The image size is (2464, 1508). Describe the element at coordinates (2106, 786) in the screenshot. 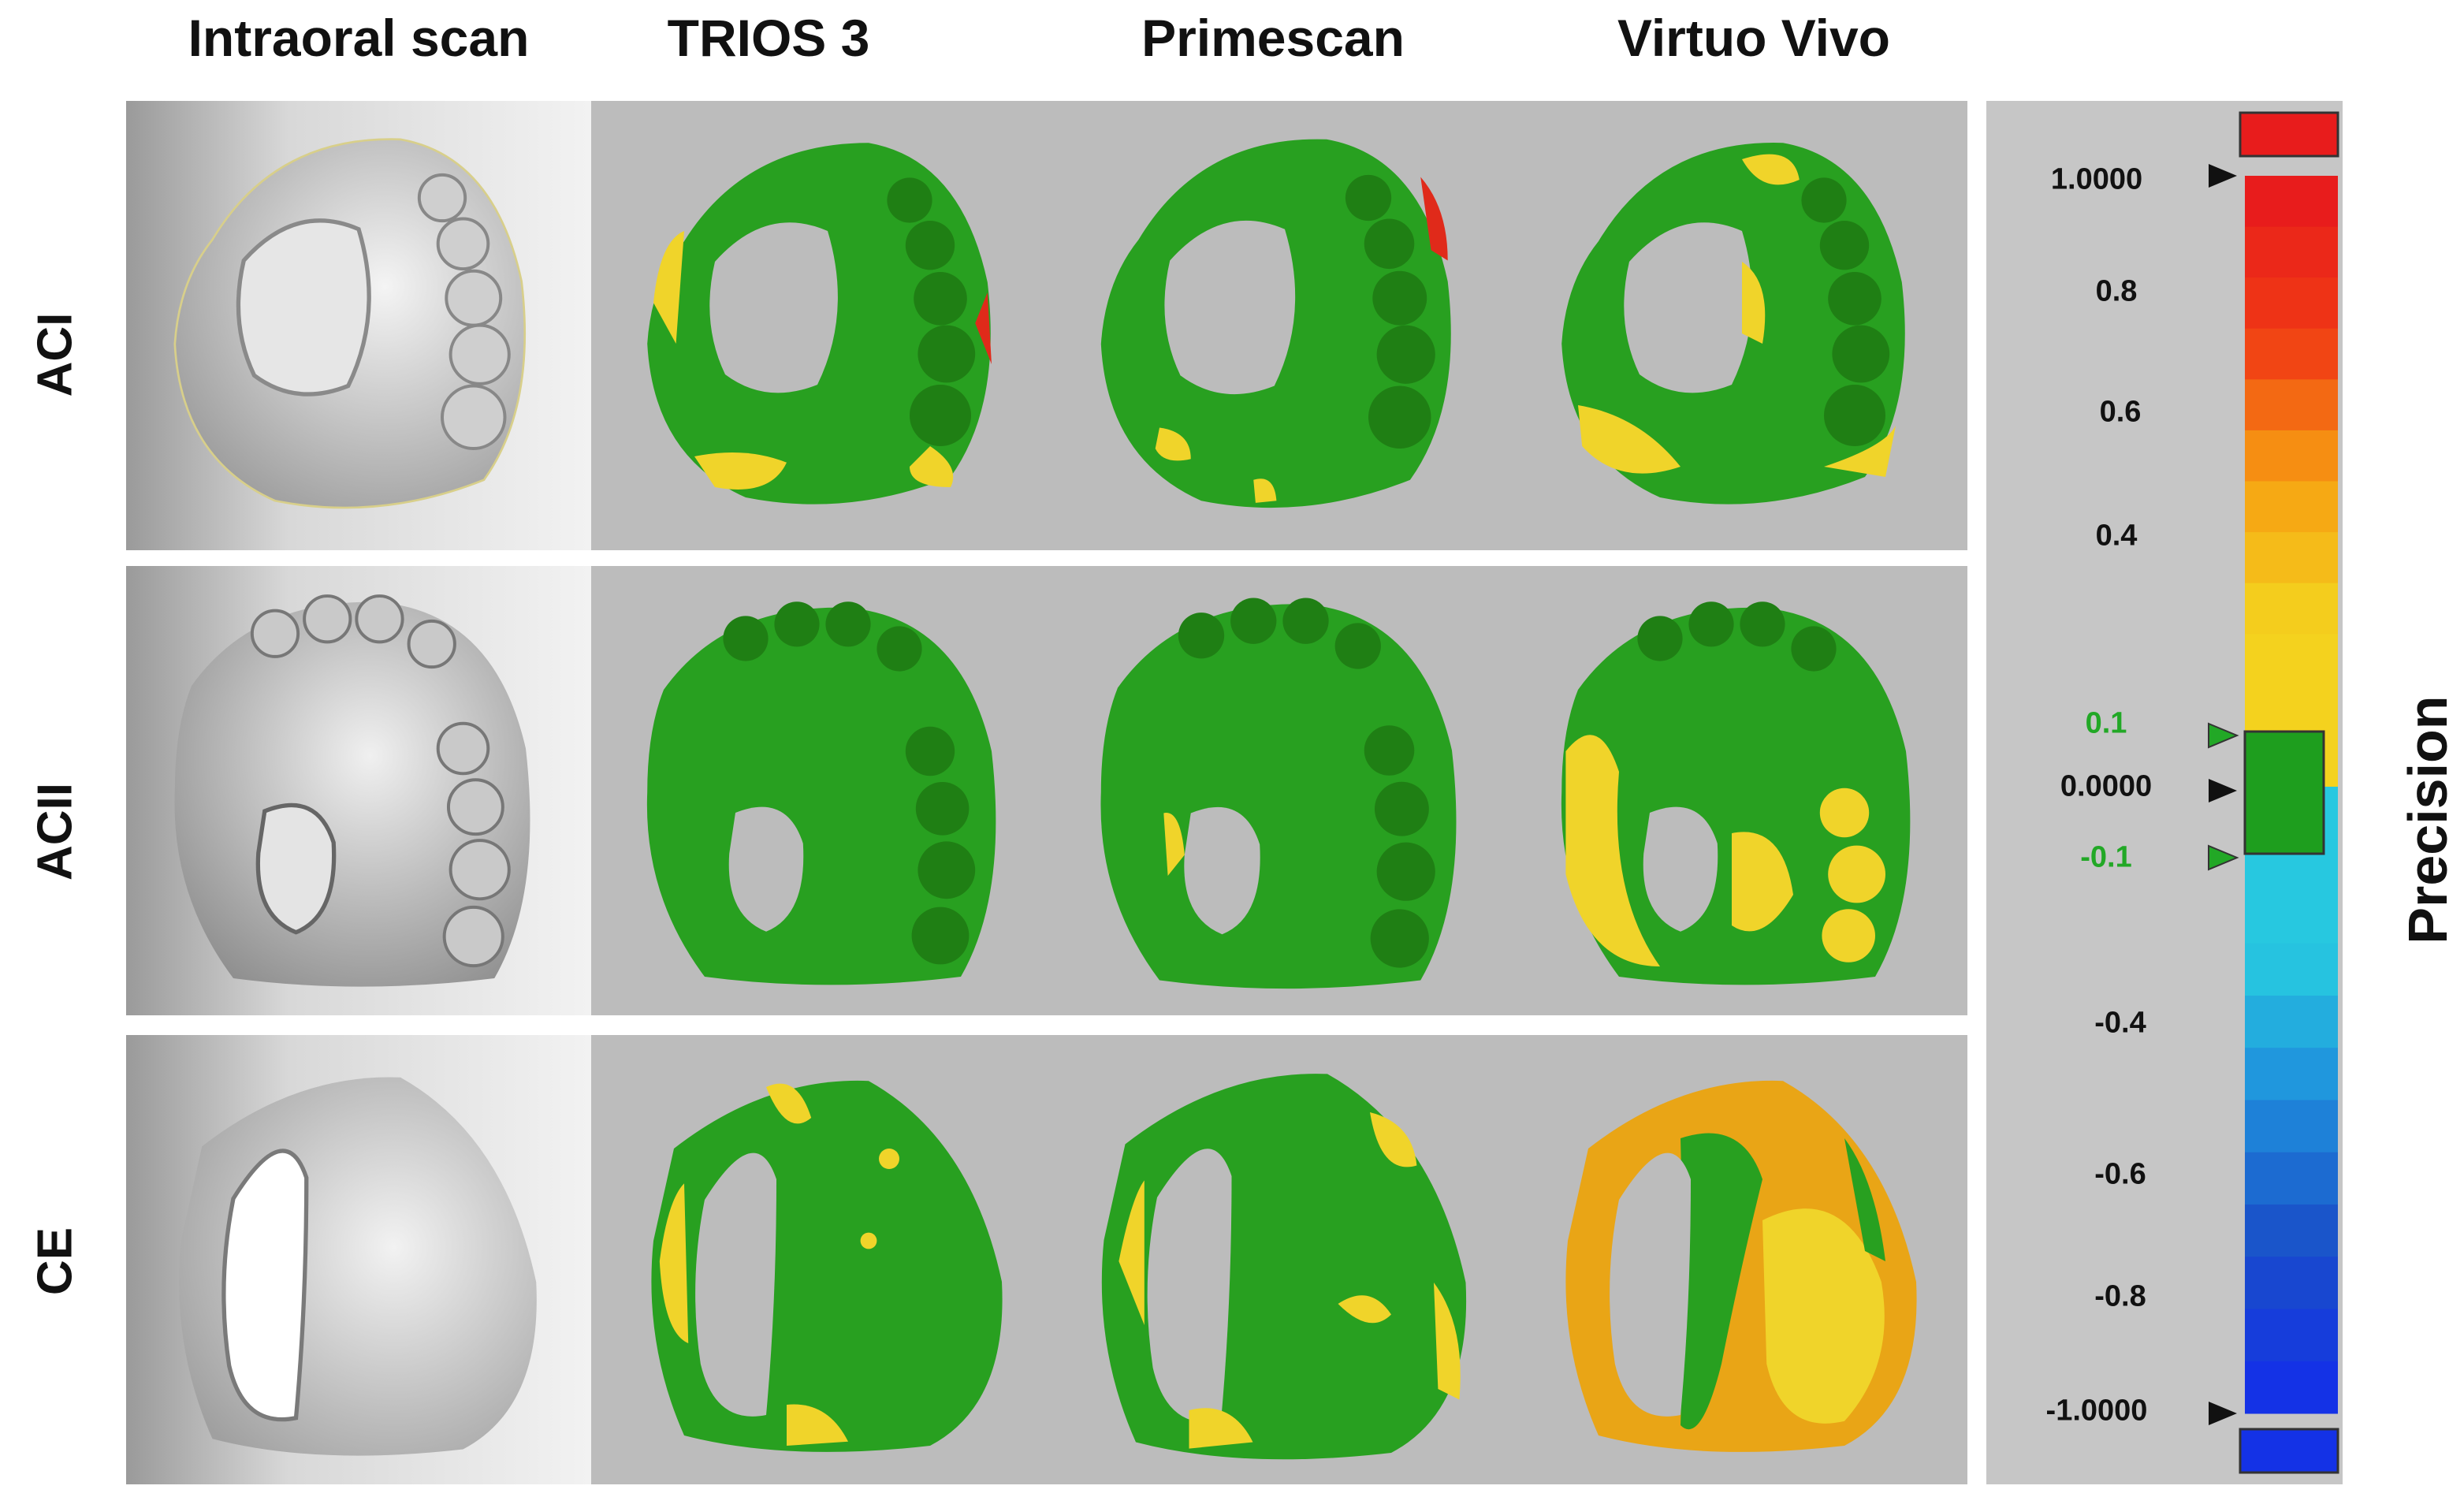

I see `scale-label-0: 0.0000` at that location.